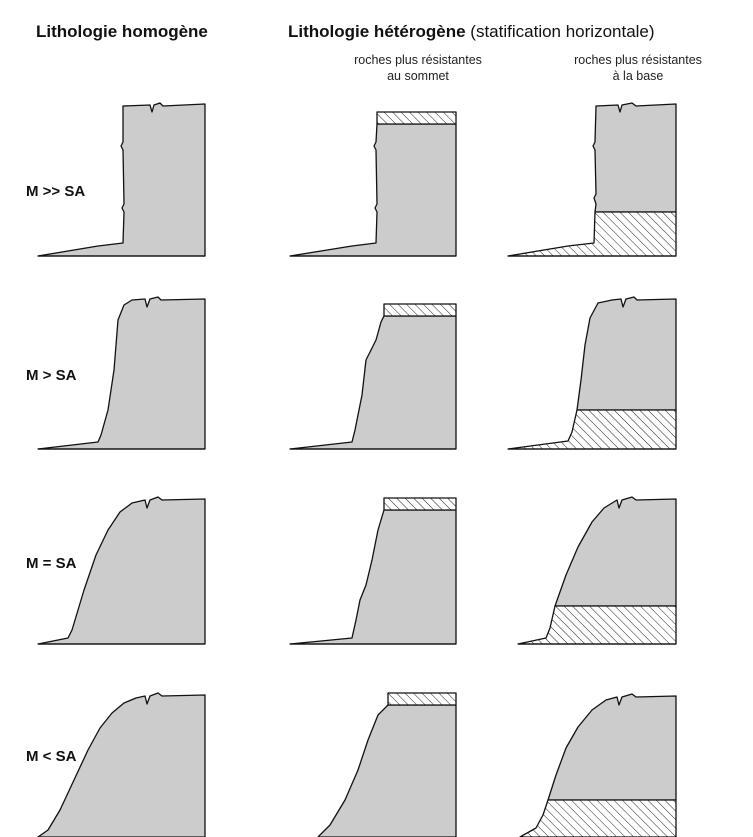 This screenshot has height=837, width=753. Describe the element at coordinates (592, 373) in the screenshot. I see `profile-r2-base-resistant` at that location.